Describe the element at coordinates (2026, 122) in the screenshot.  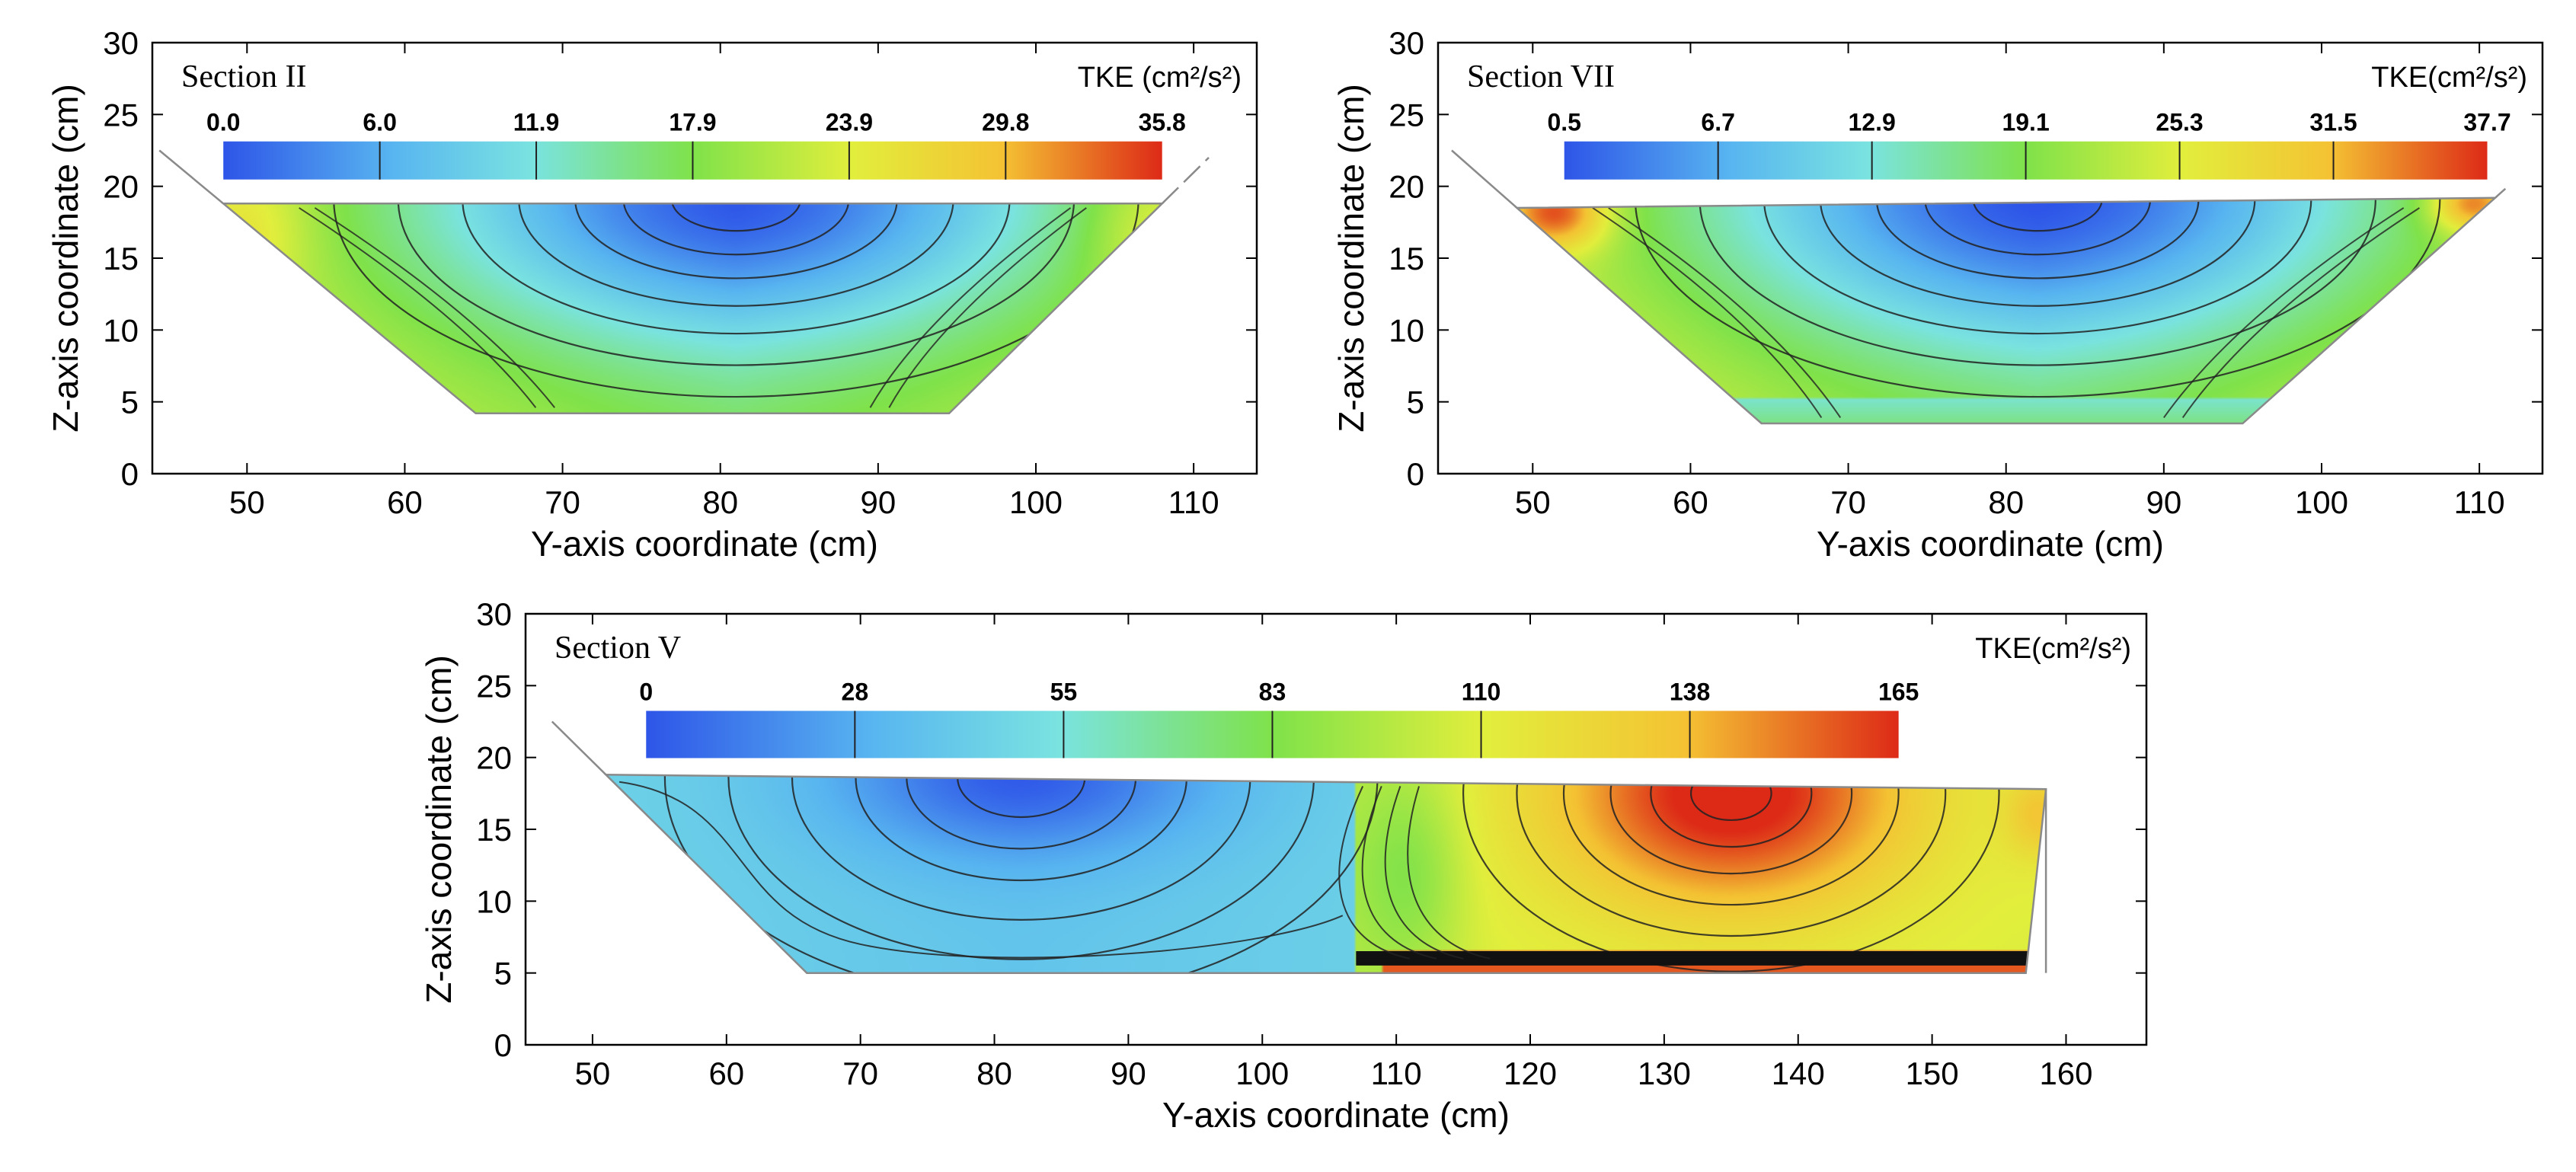
I see `colorbar-tick-label: 19.1` at that location.